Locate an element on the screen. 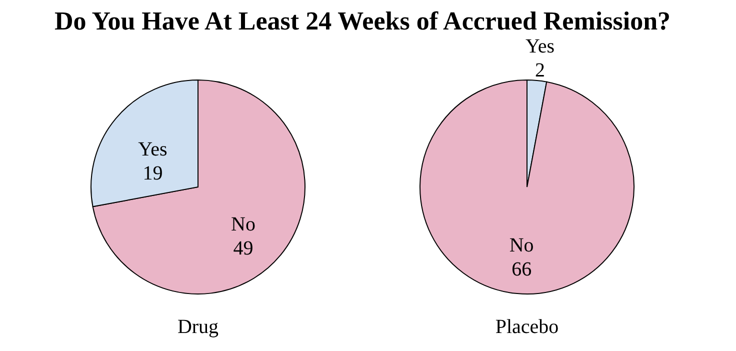  data-label: 2 is located at coordinates (540, 71).